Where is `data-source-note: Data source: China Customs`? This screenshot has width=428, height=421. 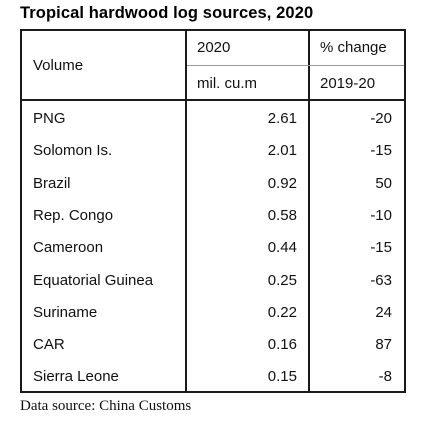
data-source-note: Data source: China Customs is located at coordinates (106, 406).